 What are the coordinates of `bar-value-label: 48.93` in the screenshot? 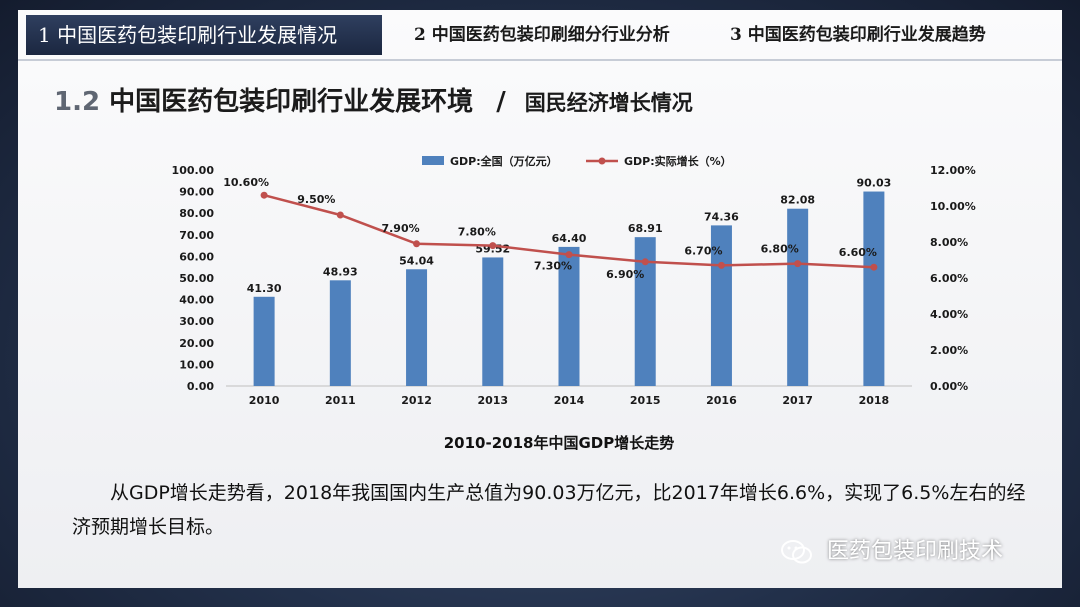 It's located at (340, 271).